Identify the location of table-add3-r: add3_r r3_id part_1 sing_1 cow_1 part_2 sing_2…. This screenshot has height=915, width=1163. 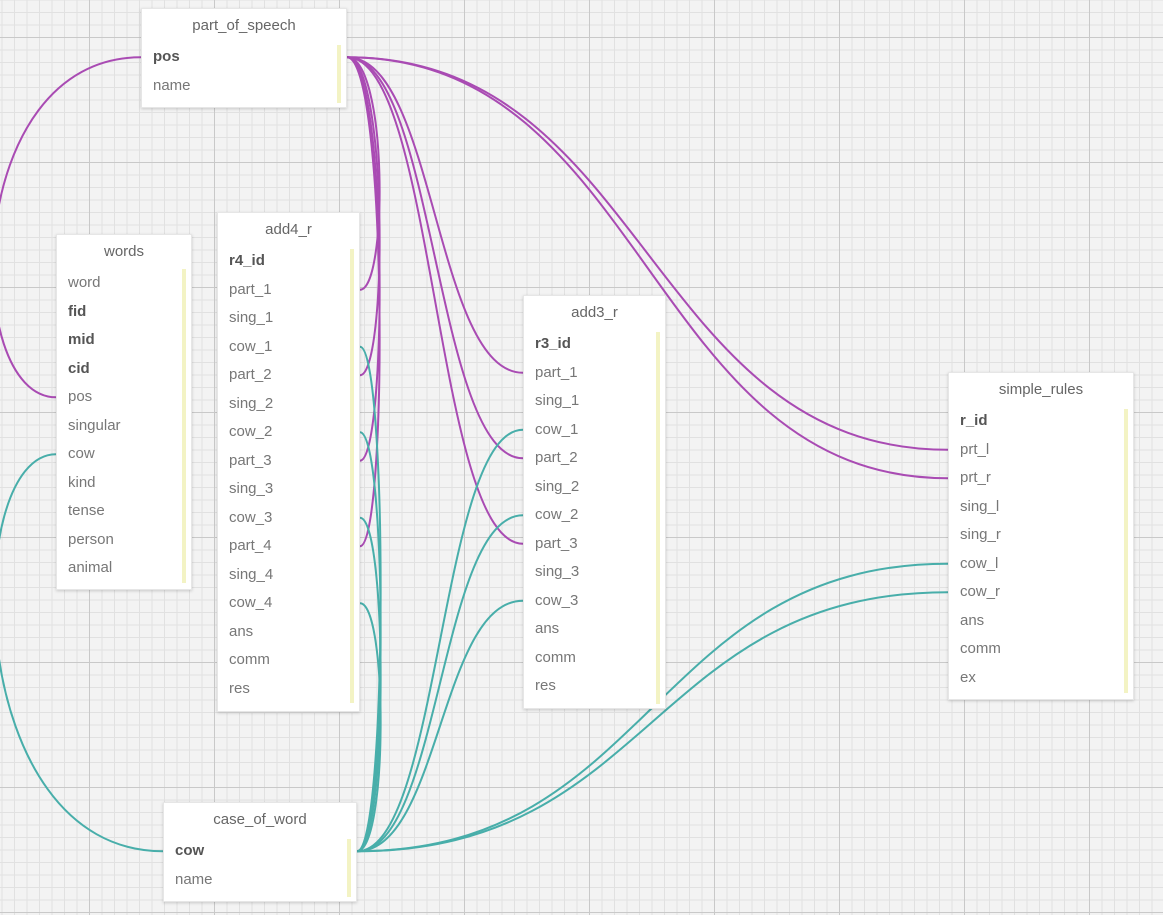
(594, 502).